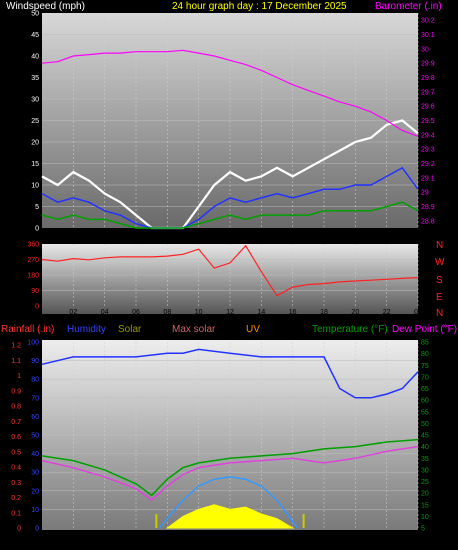 Image resolution: width=458 pixels, height=550 pixels. I want to click on barometer-title: Barometer (.in), so click(408, 6).